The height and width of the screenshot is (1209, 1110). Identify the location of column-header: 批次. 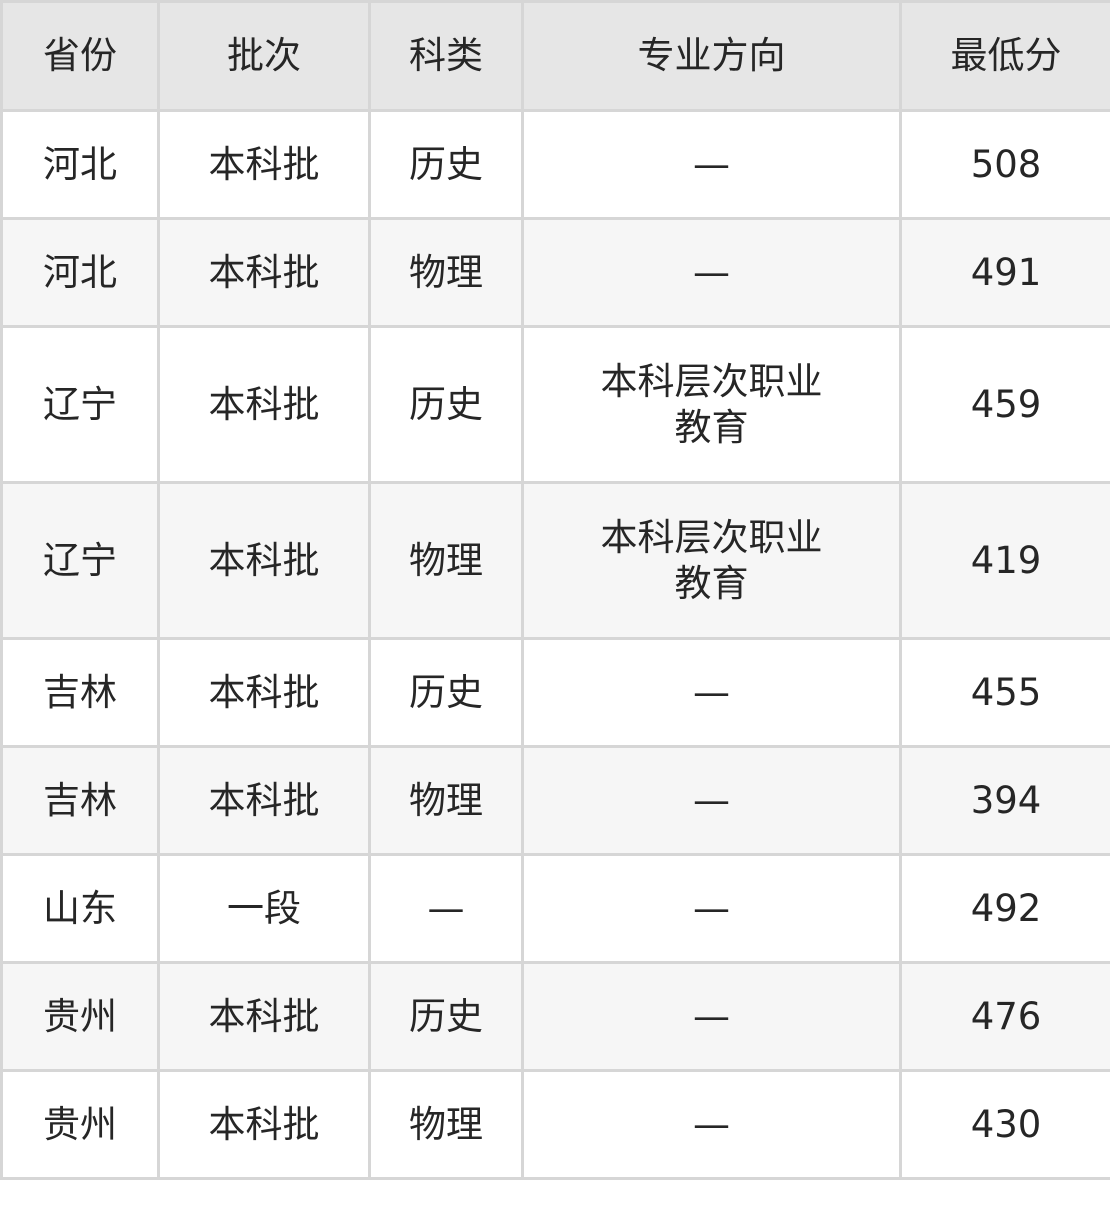
(264, 56).